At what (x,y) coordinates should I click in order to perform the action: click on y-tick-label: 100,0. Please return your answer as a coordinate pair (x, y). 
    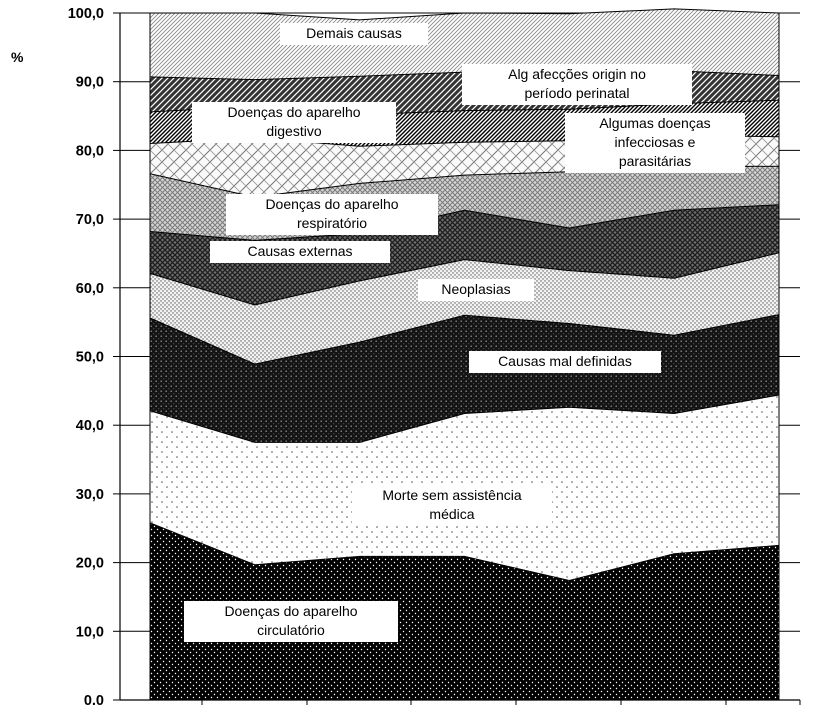
    Looking at the image, I should click on (86, 14).